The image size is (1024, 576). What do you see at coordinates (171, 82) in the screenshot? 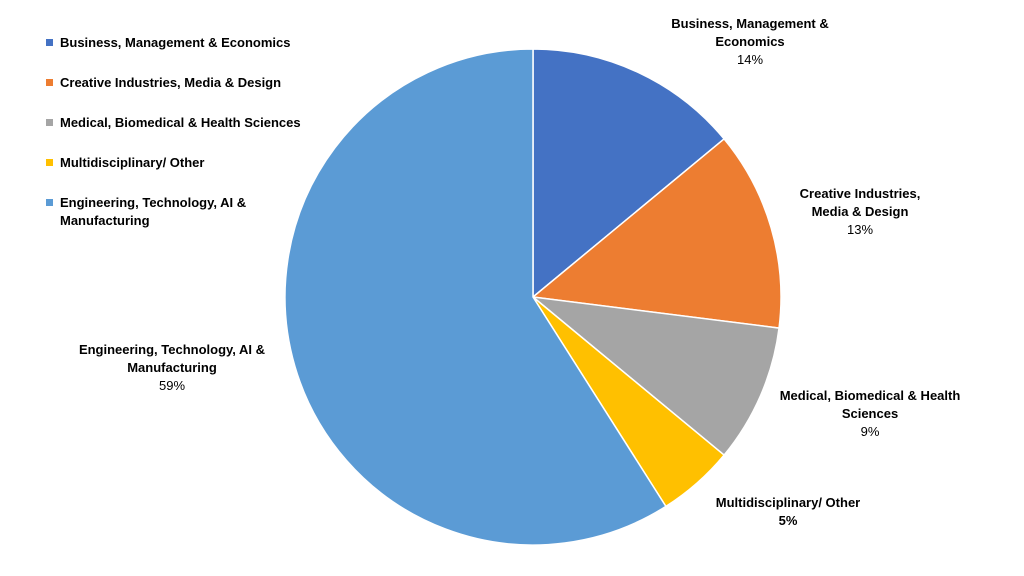
I see `legend-label: Creative Industries, Media & Design` at bounding box center [171, 82].